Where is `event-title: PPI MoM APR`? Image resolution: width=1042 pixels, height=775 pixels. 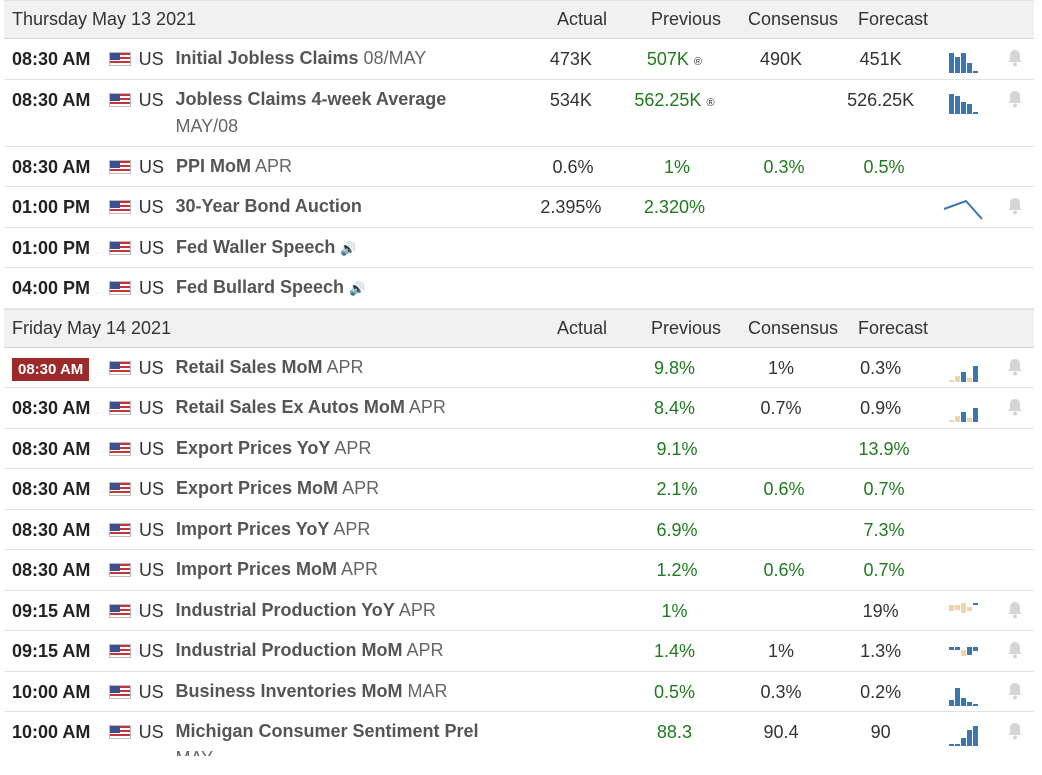
event-title: PPI MoM APR is located at coordinates (234, 165).